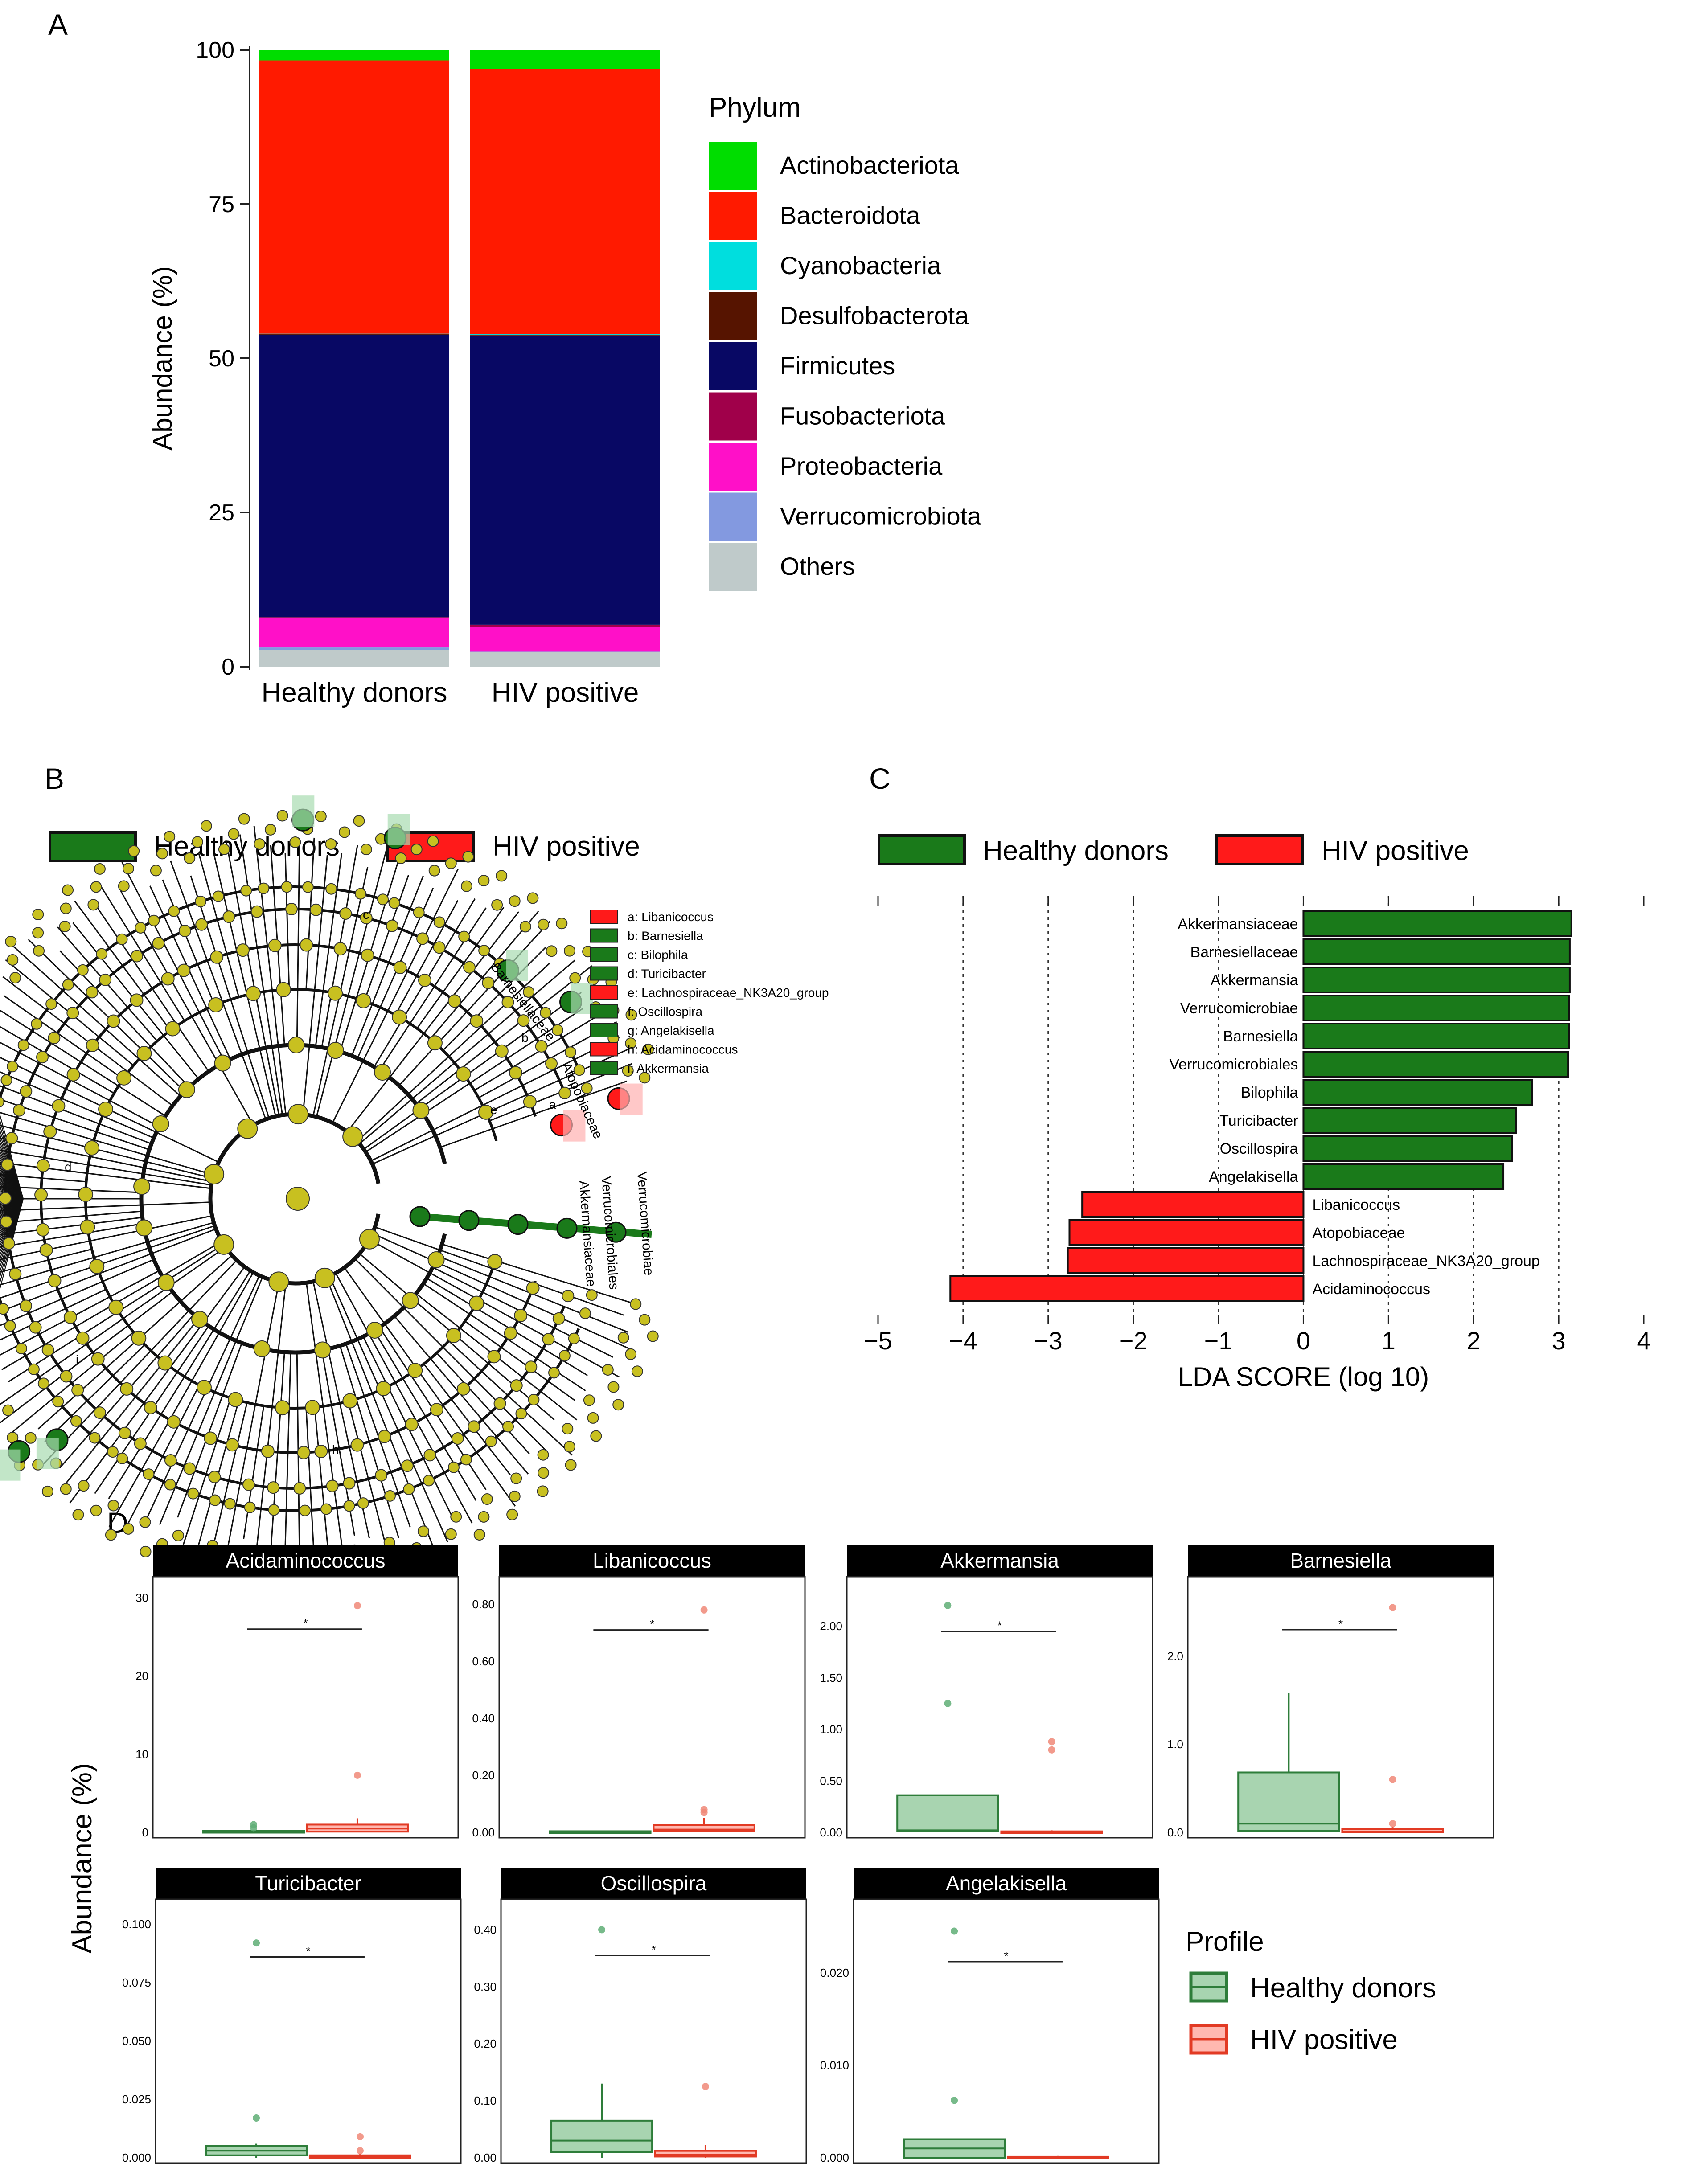 This screenshot has width=1687, height=2184. I want to click on lda-bar-acidaminococcus, so click(1127, 1289).